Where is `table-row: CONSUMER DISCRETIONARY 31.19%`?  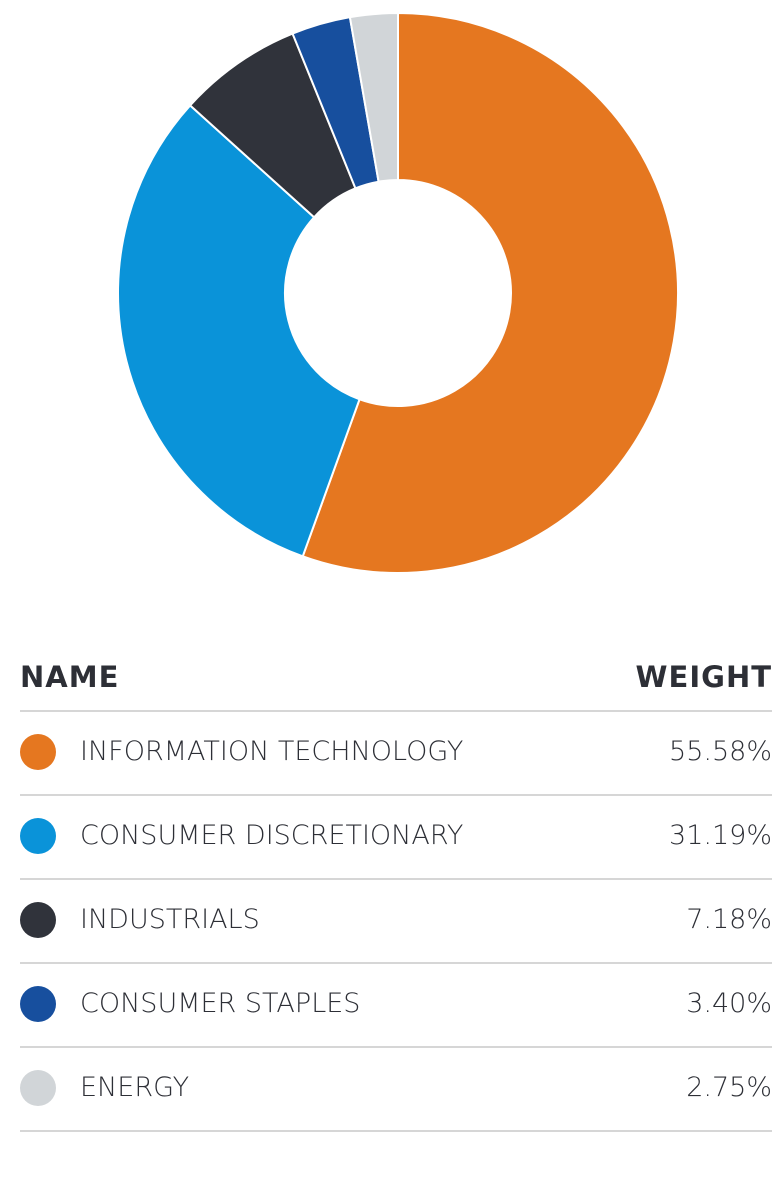
table-row: CONSUMER DISCRETIONARY 31.19% is located at coordinates (396, 838).